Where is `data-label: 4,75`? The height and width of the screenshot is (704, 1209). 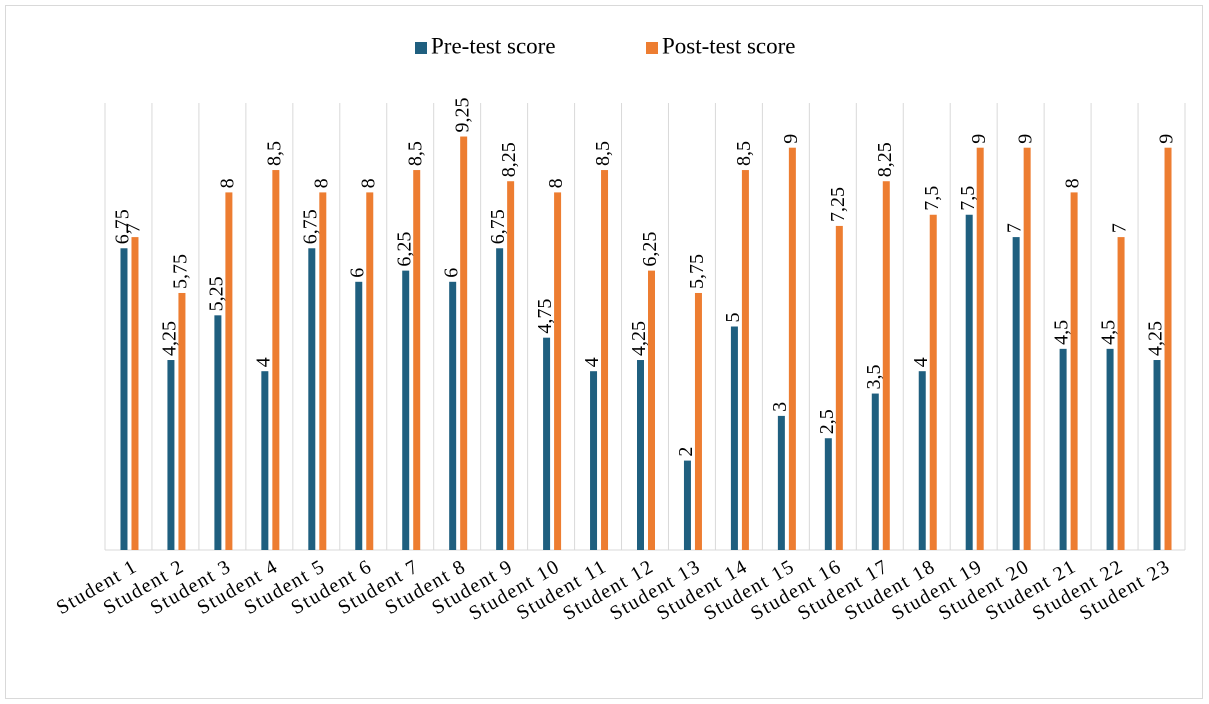 data-label: 4,75 is located at coordinates (545, 316).